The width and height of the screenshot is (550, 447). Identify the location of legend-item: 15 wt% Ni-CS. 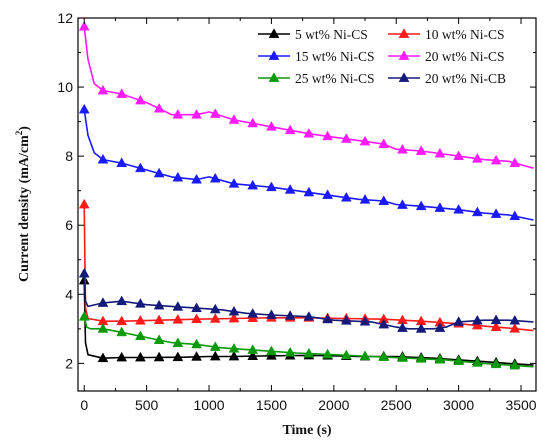
(316, 56).